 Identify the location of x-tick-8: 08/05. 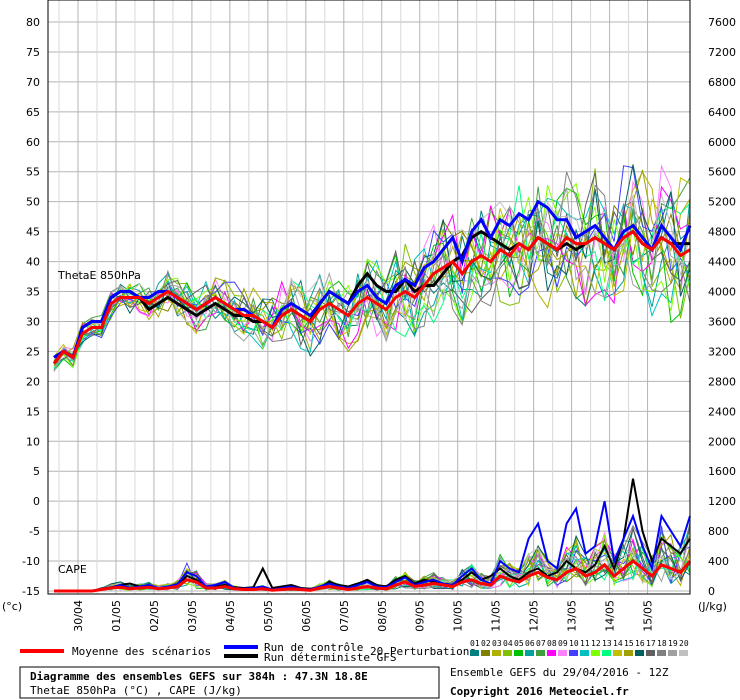
(382, 616).